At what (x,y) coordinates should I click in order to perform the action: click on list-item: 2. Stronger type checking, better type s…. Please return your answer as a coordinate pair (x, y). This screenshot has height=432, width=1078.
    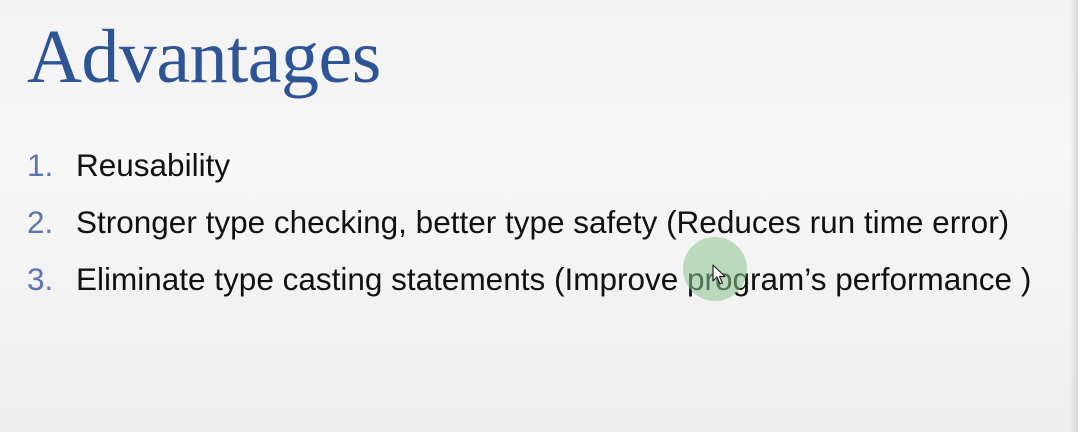
    Looking at the image, I should click on (542, 222).